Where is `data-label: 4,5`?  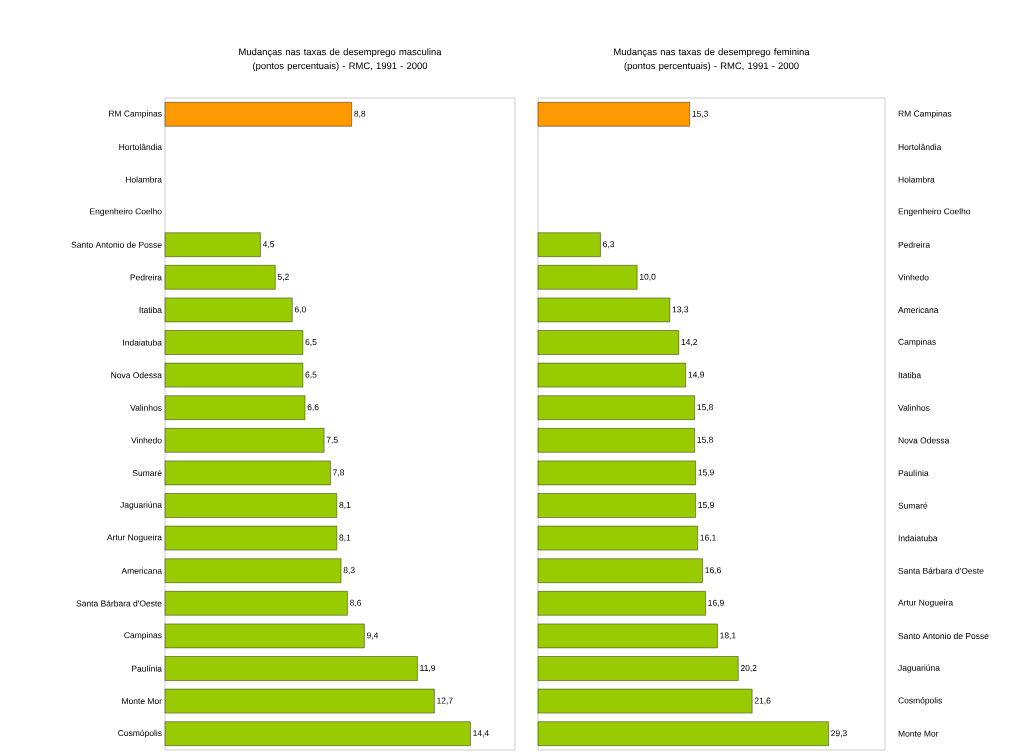 data-label: 4,5 is located at coordinates (268, 245).